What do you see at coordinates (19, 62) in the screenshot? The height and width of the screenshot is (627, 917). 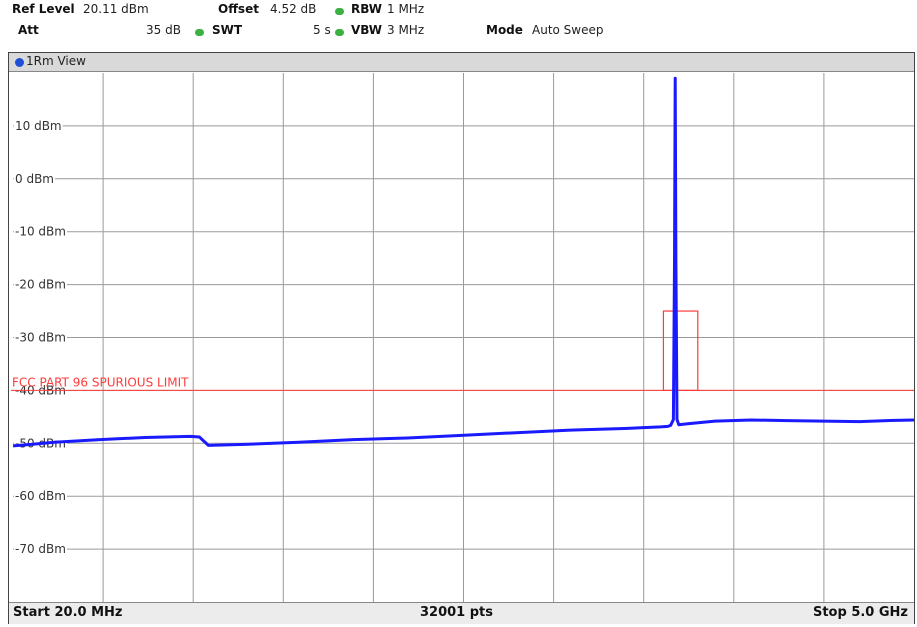 I see `trace-indicator-icon` at bounding box center [19, 62].